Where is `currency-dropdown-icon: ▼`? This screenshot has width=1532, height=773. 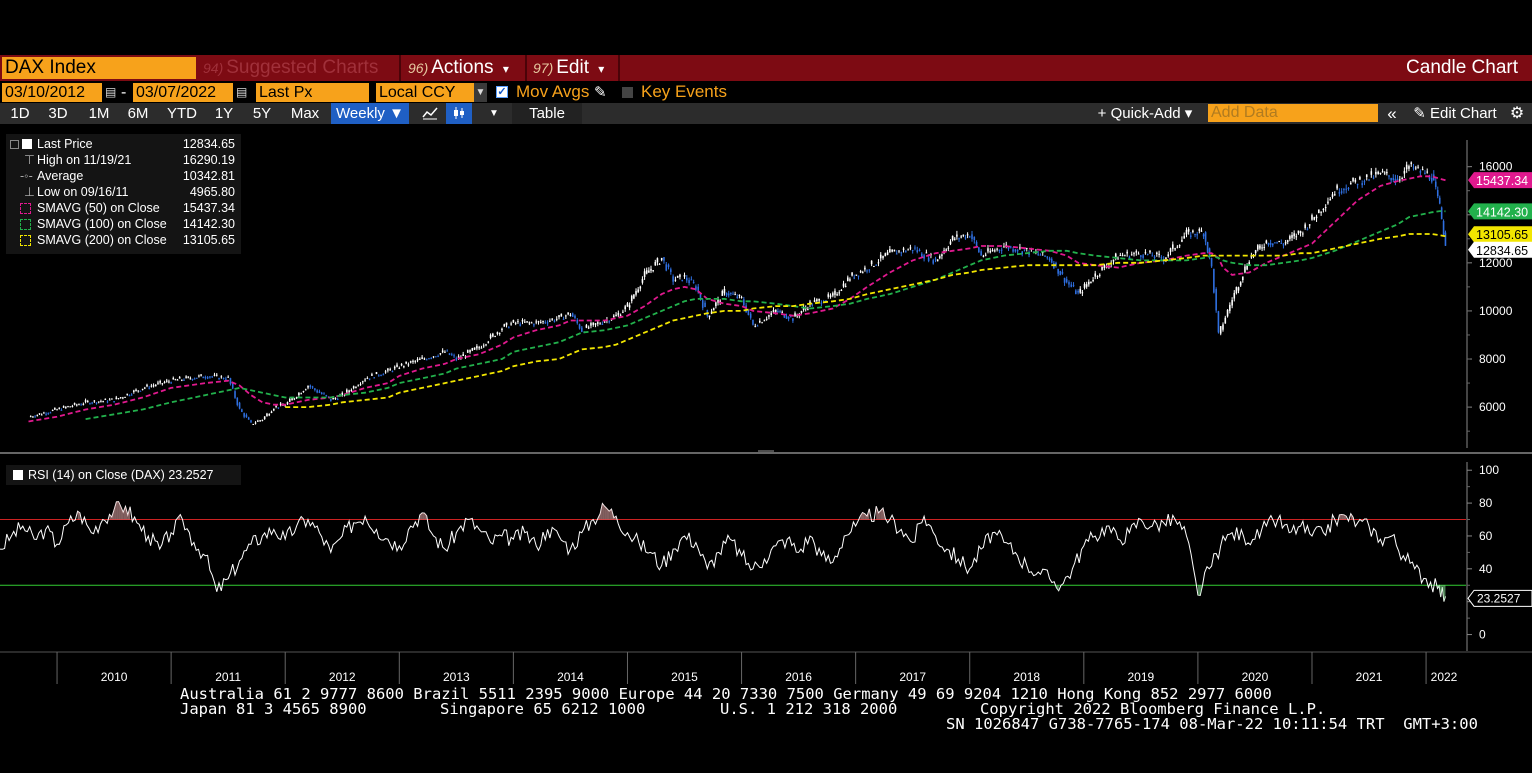 currency-dropdown-icon: ▼ is located at coordinates (480, 92).